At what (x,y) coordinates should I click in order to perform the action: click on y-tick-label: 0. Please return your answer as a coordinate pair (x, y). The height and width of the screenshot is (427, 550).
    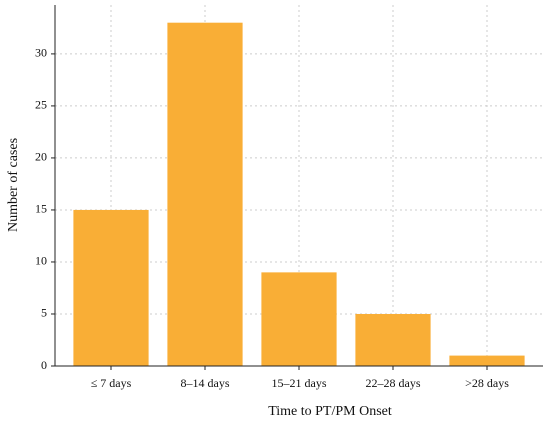
    Looking at the image, I should click on (44, 365).